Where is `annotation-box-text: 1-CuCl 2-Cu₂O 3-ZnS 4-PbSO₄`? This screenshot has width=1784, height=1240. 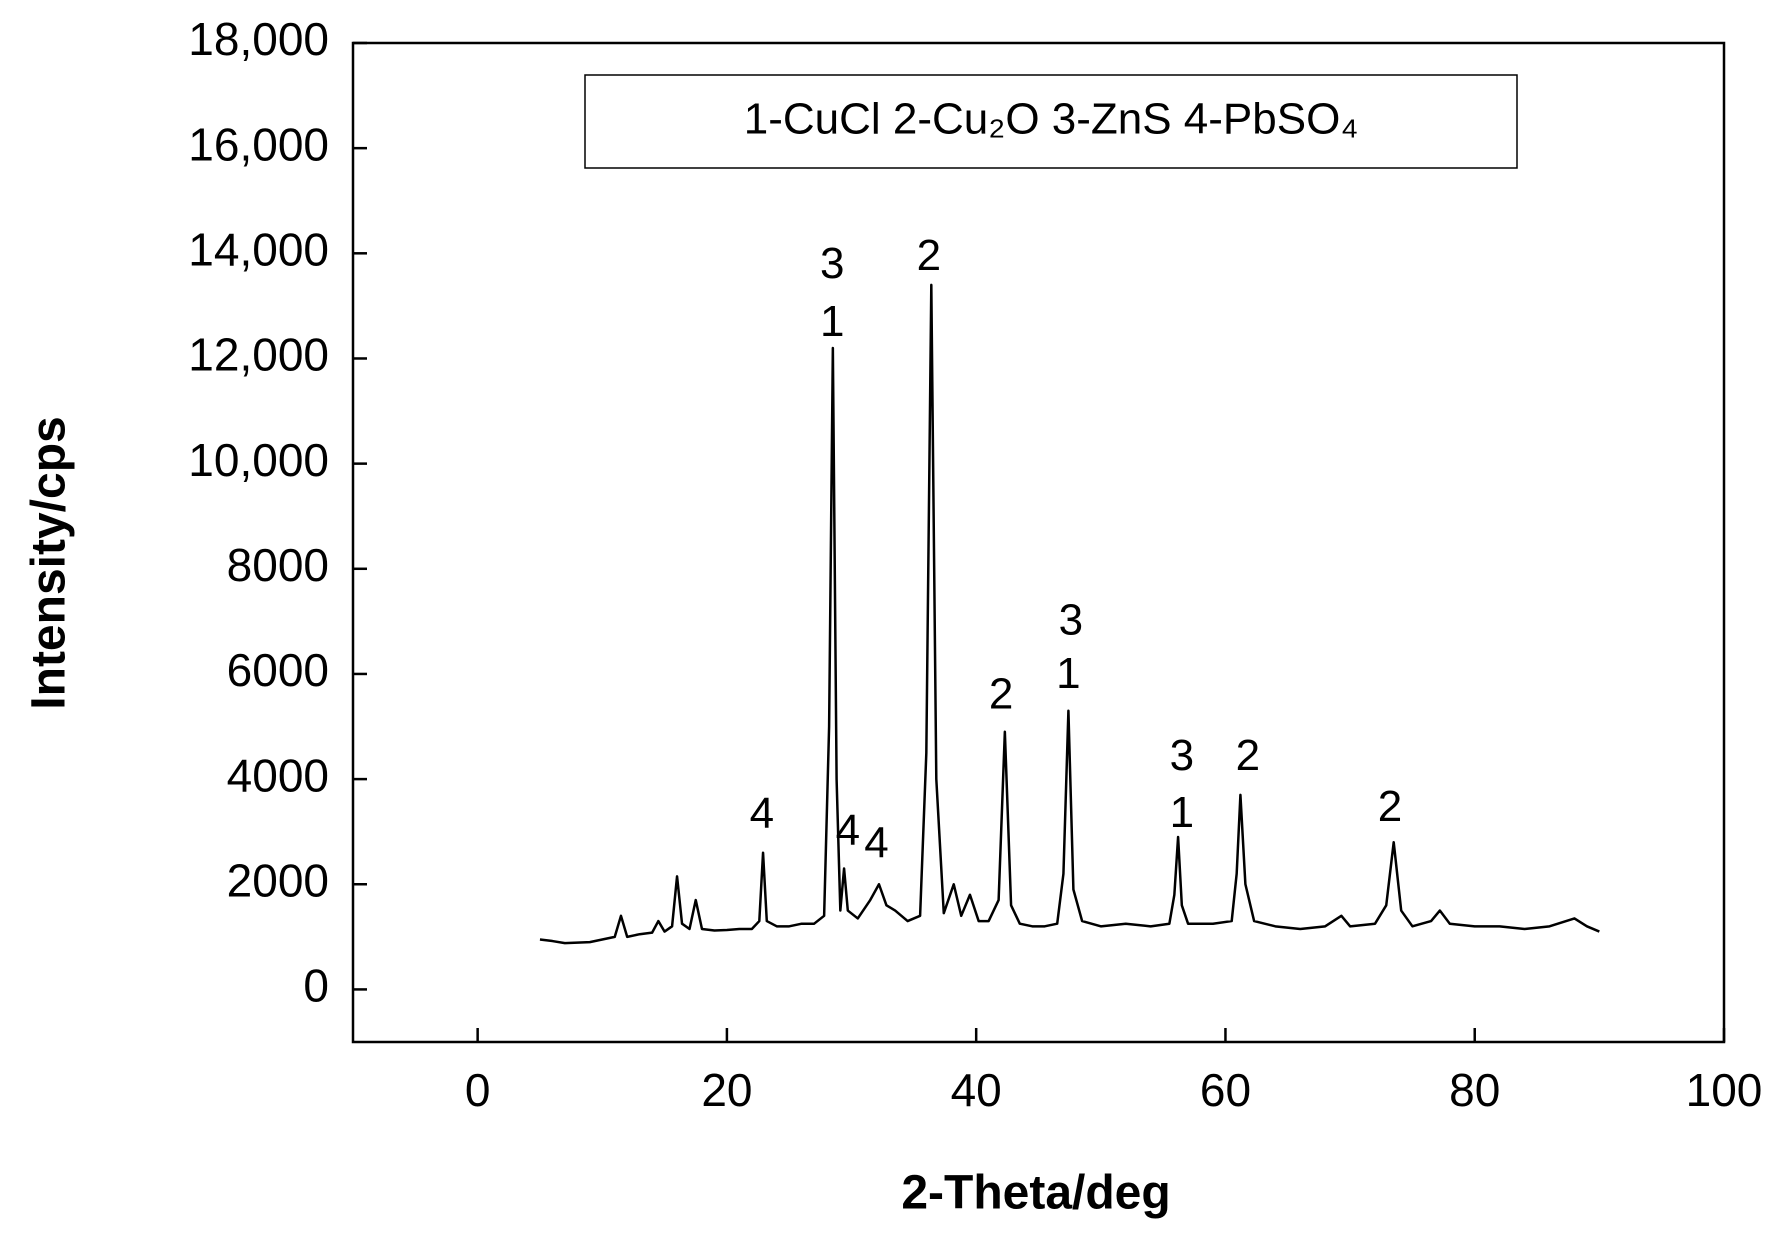 annotation-box-text: 1-CuCl 2-Cu₂O 3-ZnS 4-PbSO₄ is located at coordinates (1051, 119).